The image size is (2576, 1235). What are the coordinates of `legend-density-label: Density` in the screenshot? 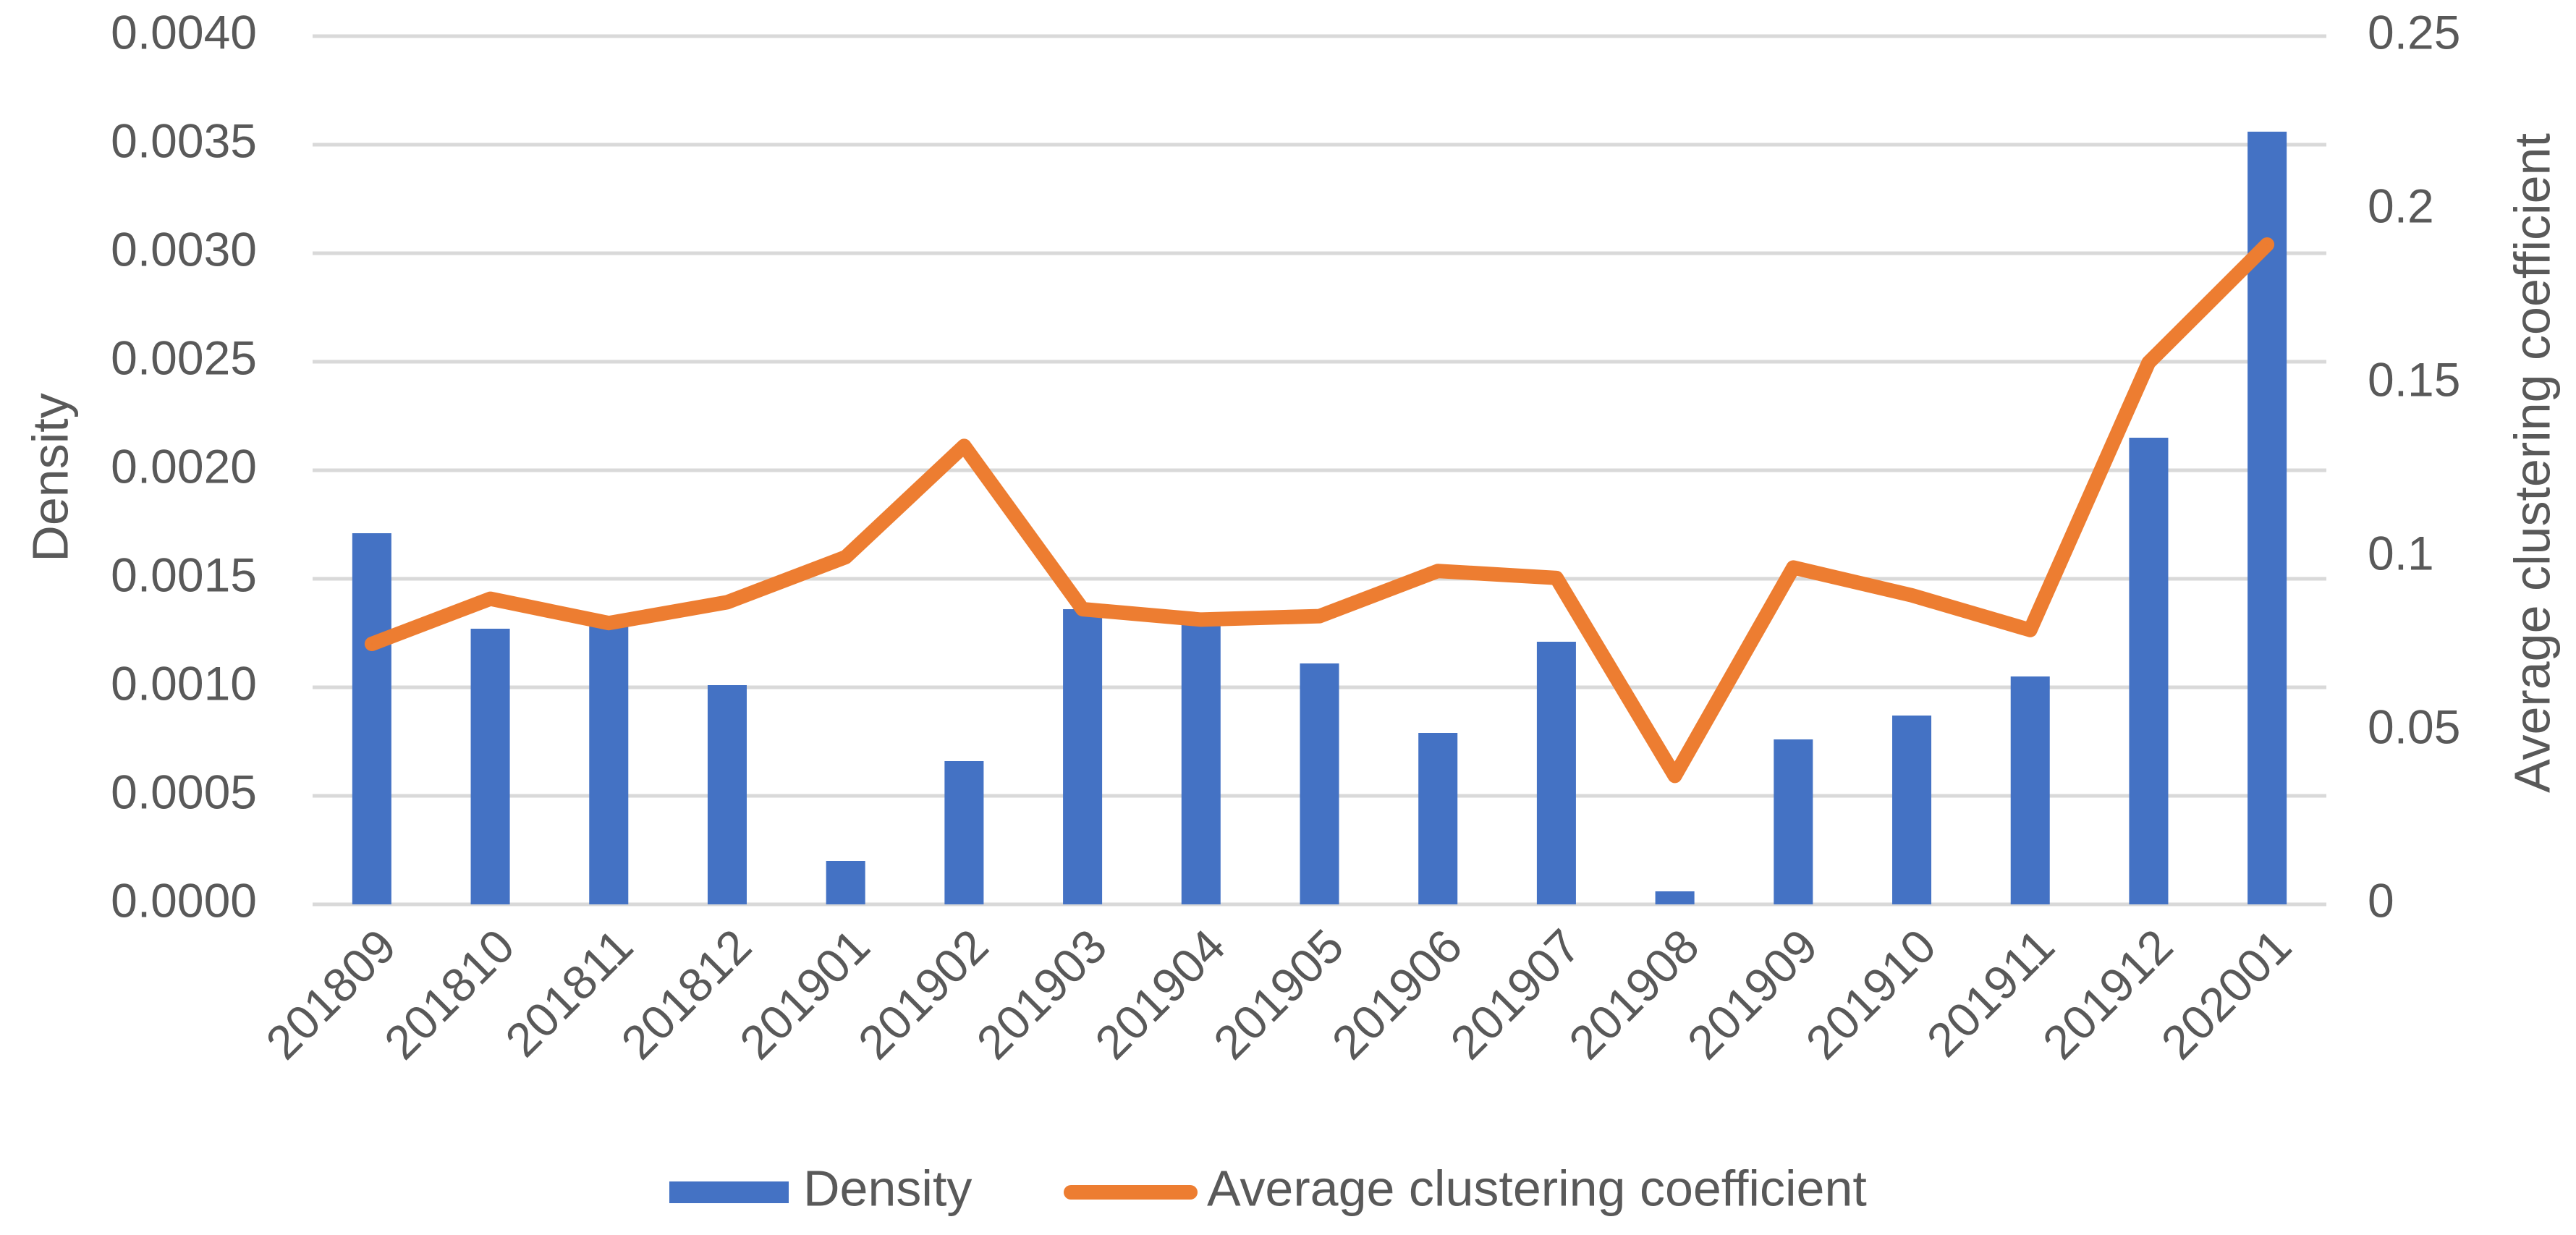 It's located at (888, 1188).